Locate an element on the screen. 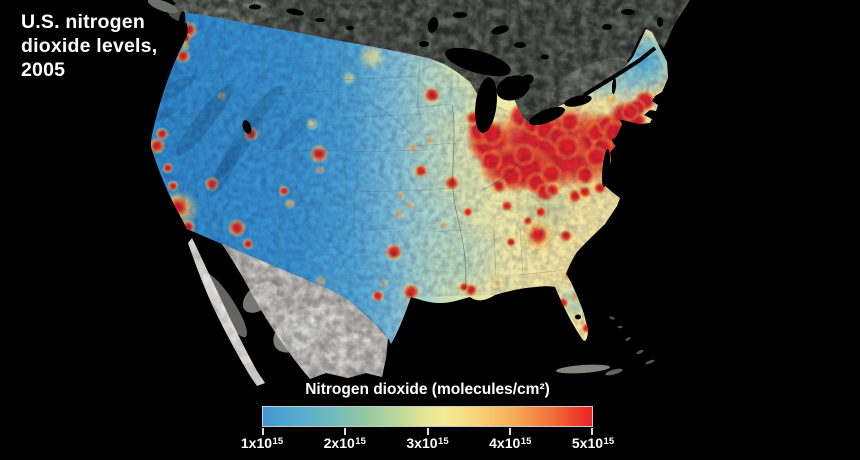  lake-michigan is located at coordinates (486, 105).